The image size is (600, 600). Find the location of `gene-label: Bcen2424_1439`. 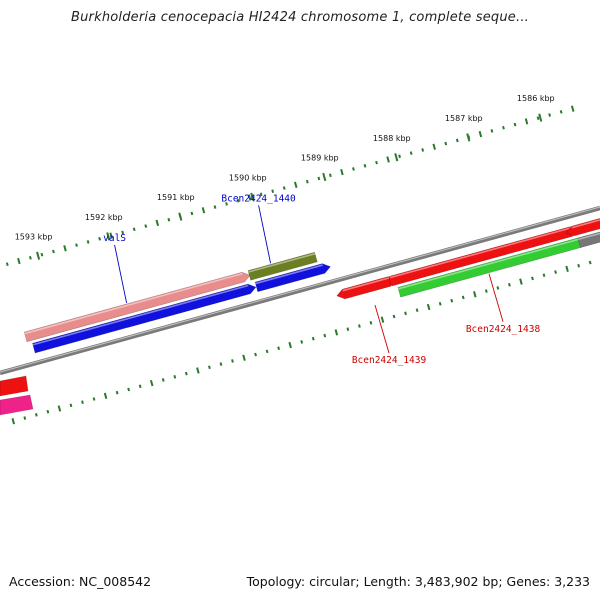

gene-label: Bcen2424_1439 is located at coordinates (389, 360).